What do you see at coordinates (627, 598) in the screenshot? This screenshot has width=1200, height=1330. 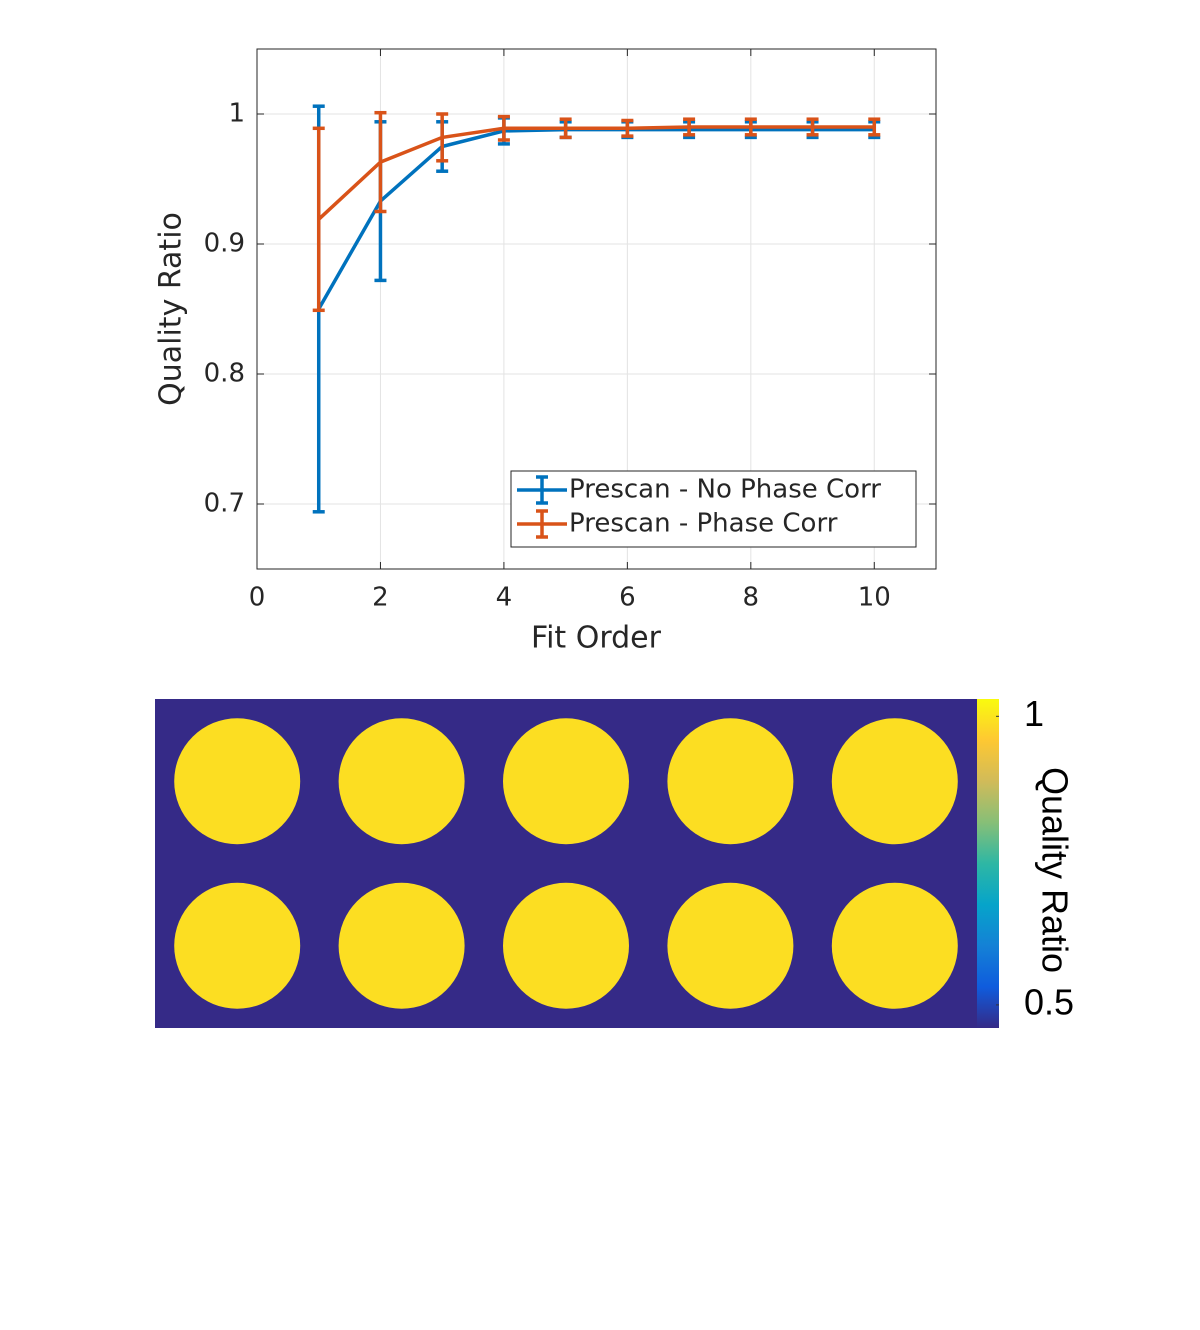 I see `x-tick-label: 6` at bounding box center [627, 598].